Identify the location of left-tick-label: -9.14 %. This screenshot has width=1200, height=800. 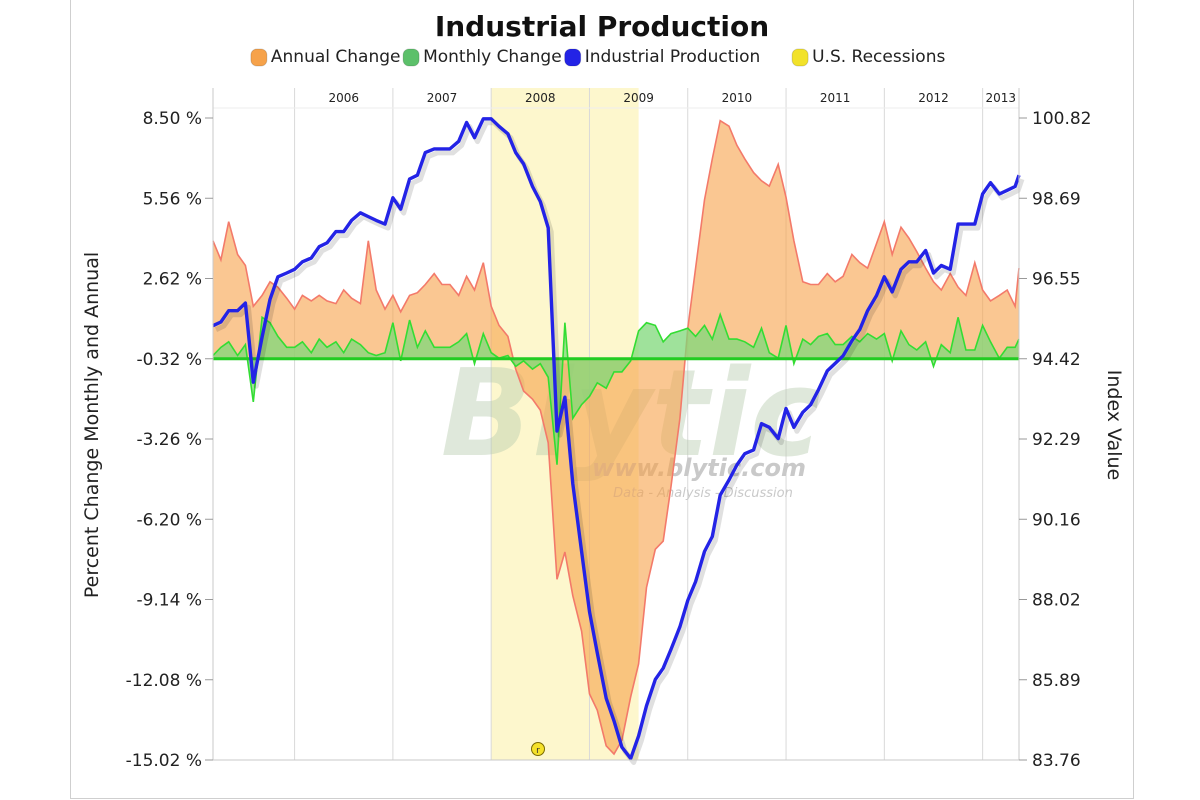
(169, 601).